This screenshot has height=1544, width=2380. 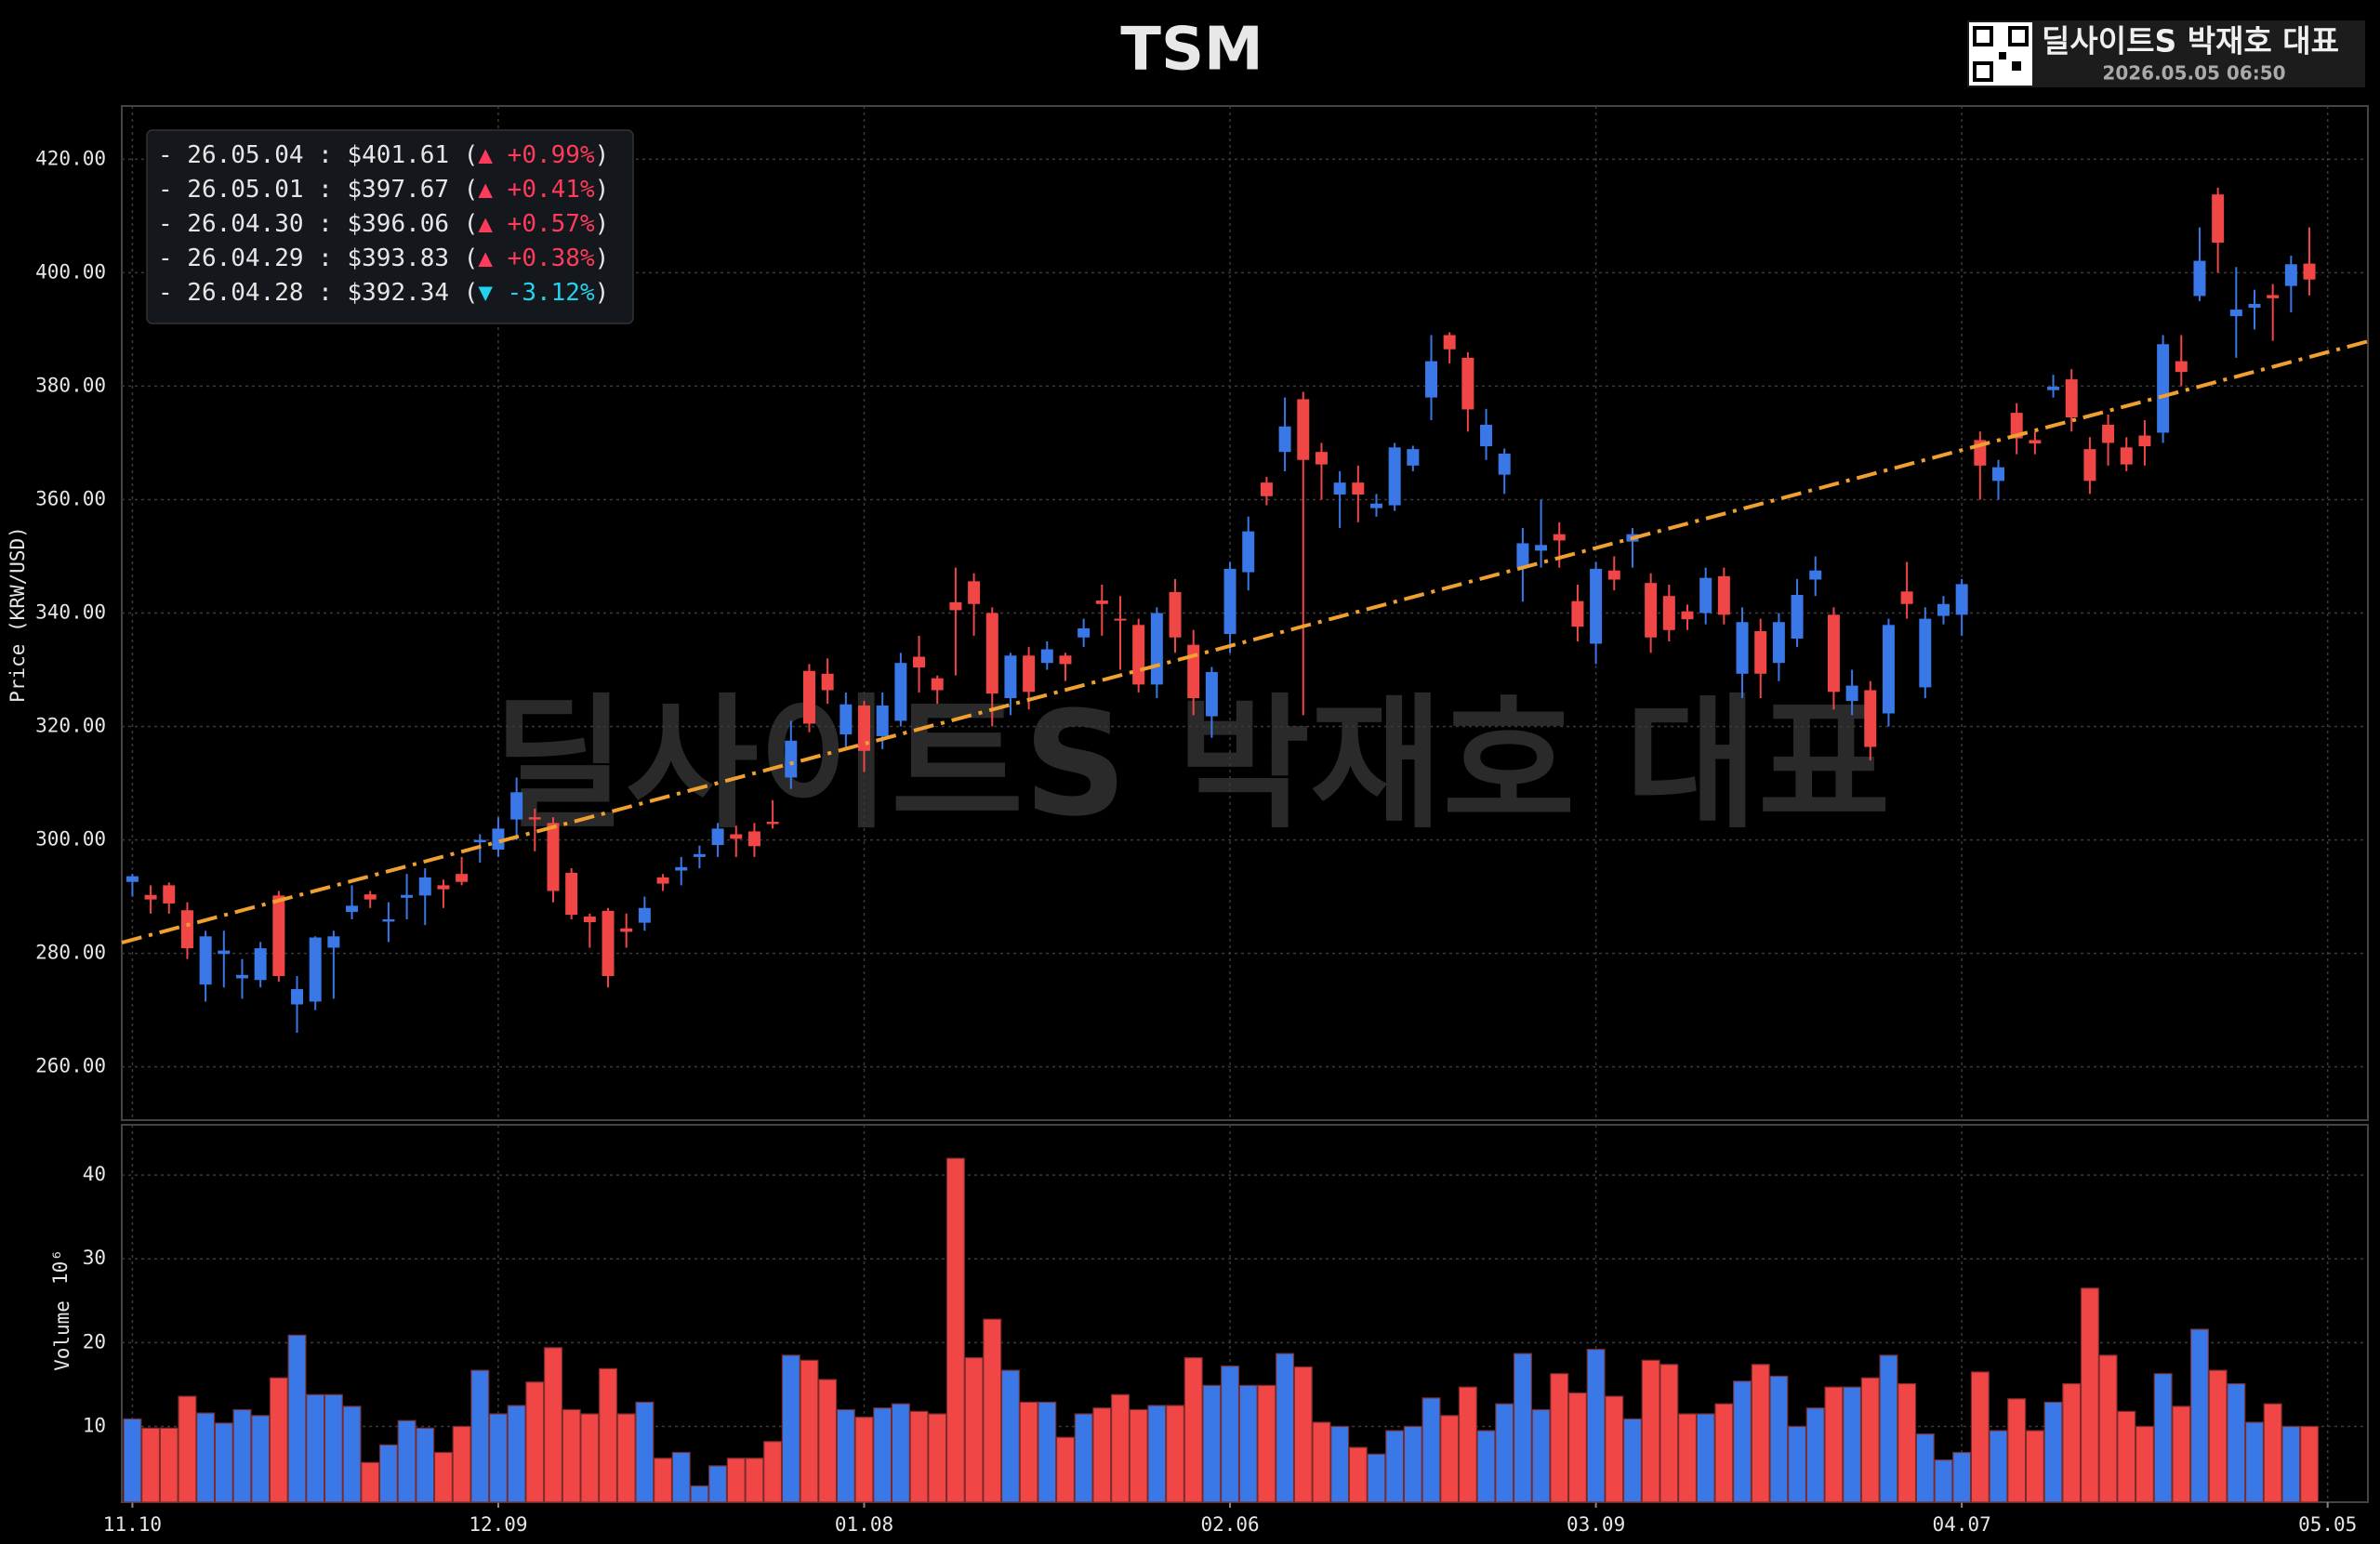 I want to click on legend-change: ▼ -3.12%, so click(x=536, y=293).